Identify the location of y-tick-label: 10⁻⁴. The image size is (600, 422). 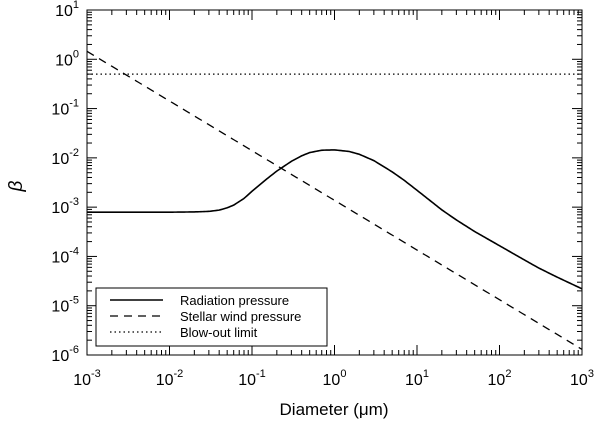
(65, 255).